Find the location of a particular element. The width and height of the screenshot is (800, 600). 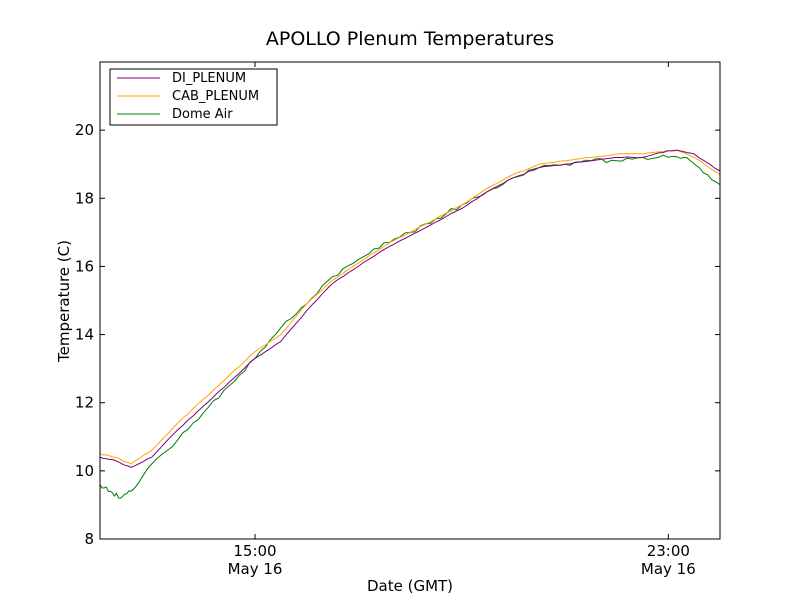

y-axis-label: Temperature (C) is located at coordinates (64, 301).